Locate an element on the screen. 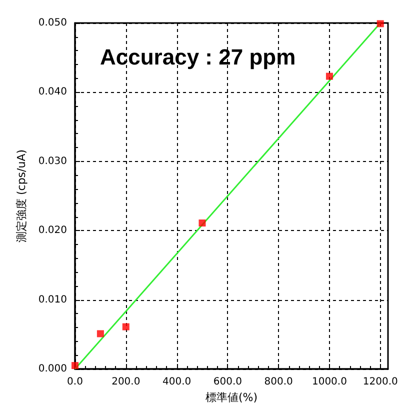 The image size is (412, 420). y-tick-label: 0.020 is located at coordinates (52, 230).